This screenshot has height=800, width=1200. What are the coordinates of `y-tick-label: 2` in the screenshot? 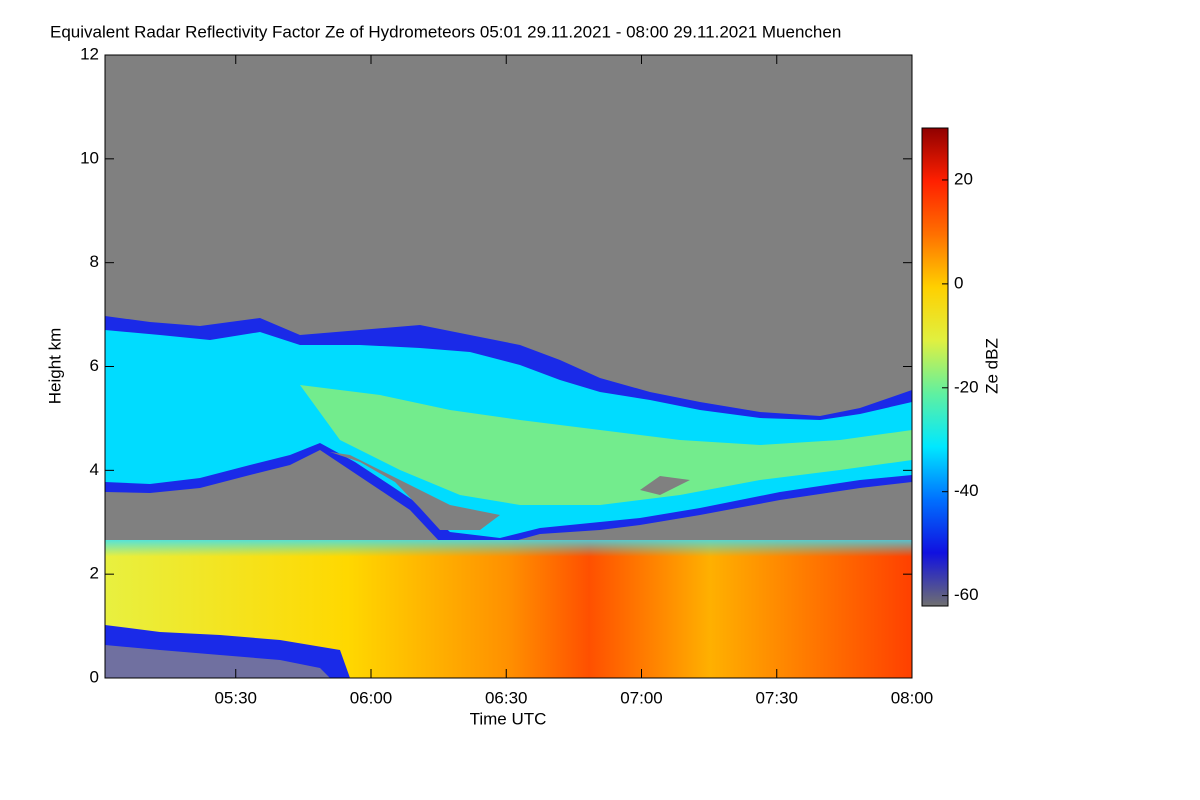 It's located at (94, 573).